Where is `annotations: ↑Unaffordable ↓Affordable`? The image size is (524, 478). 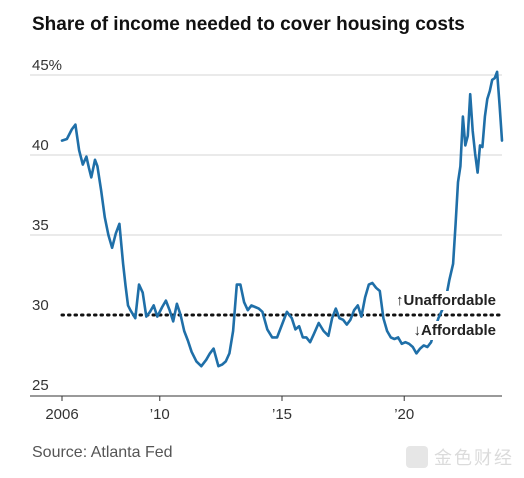 annotations: ↑Unaffordable ↓Affordable is located at coordinates (445, 315).